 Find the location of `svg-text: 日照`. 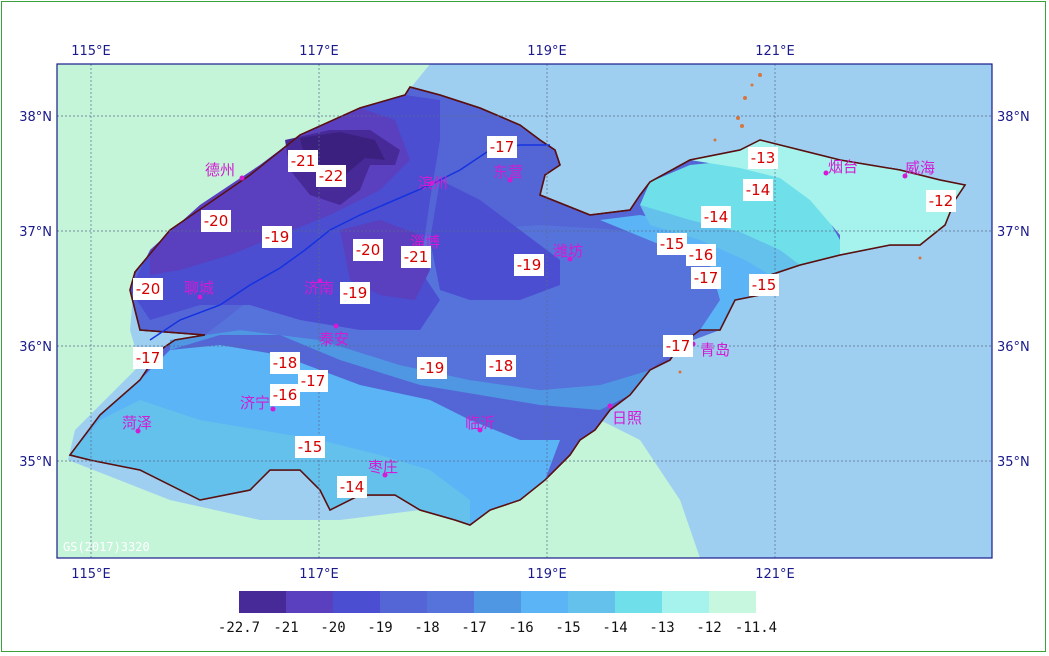

svg-text: 日照 is located at coordinates (627, 418).